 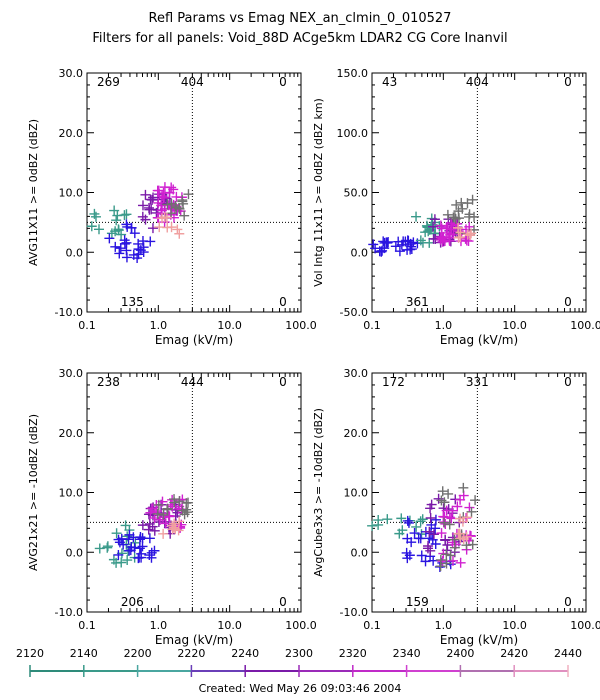 I want to click on quadrant-count-ul: 43, so click(x=389, y=82).